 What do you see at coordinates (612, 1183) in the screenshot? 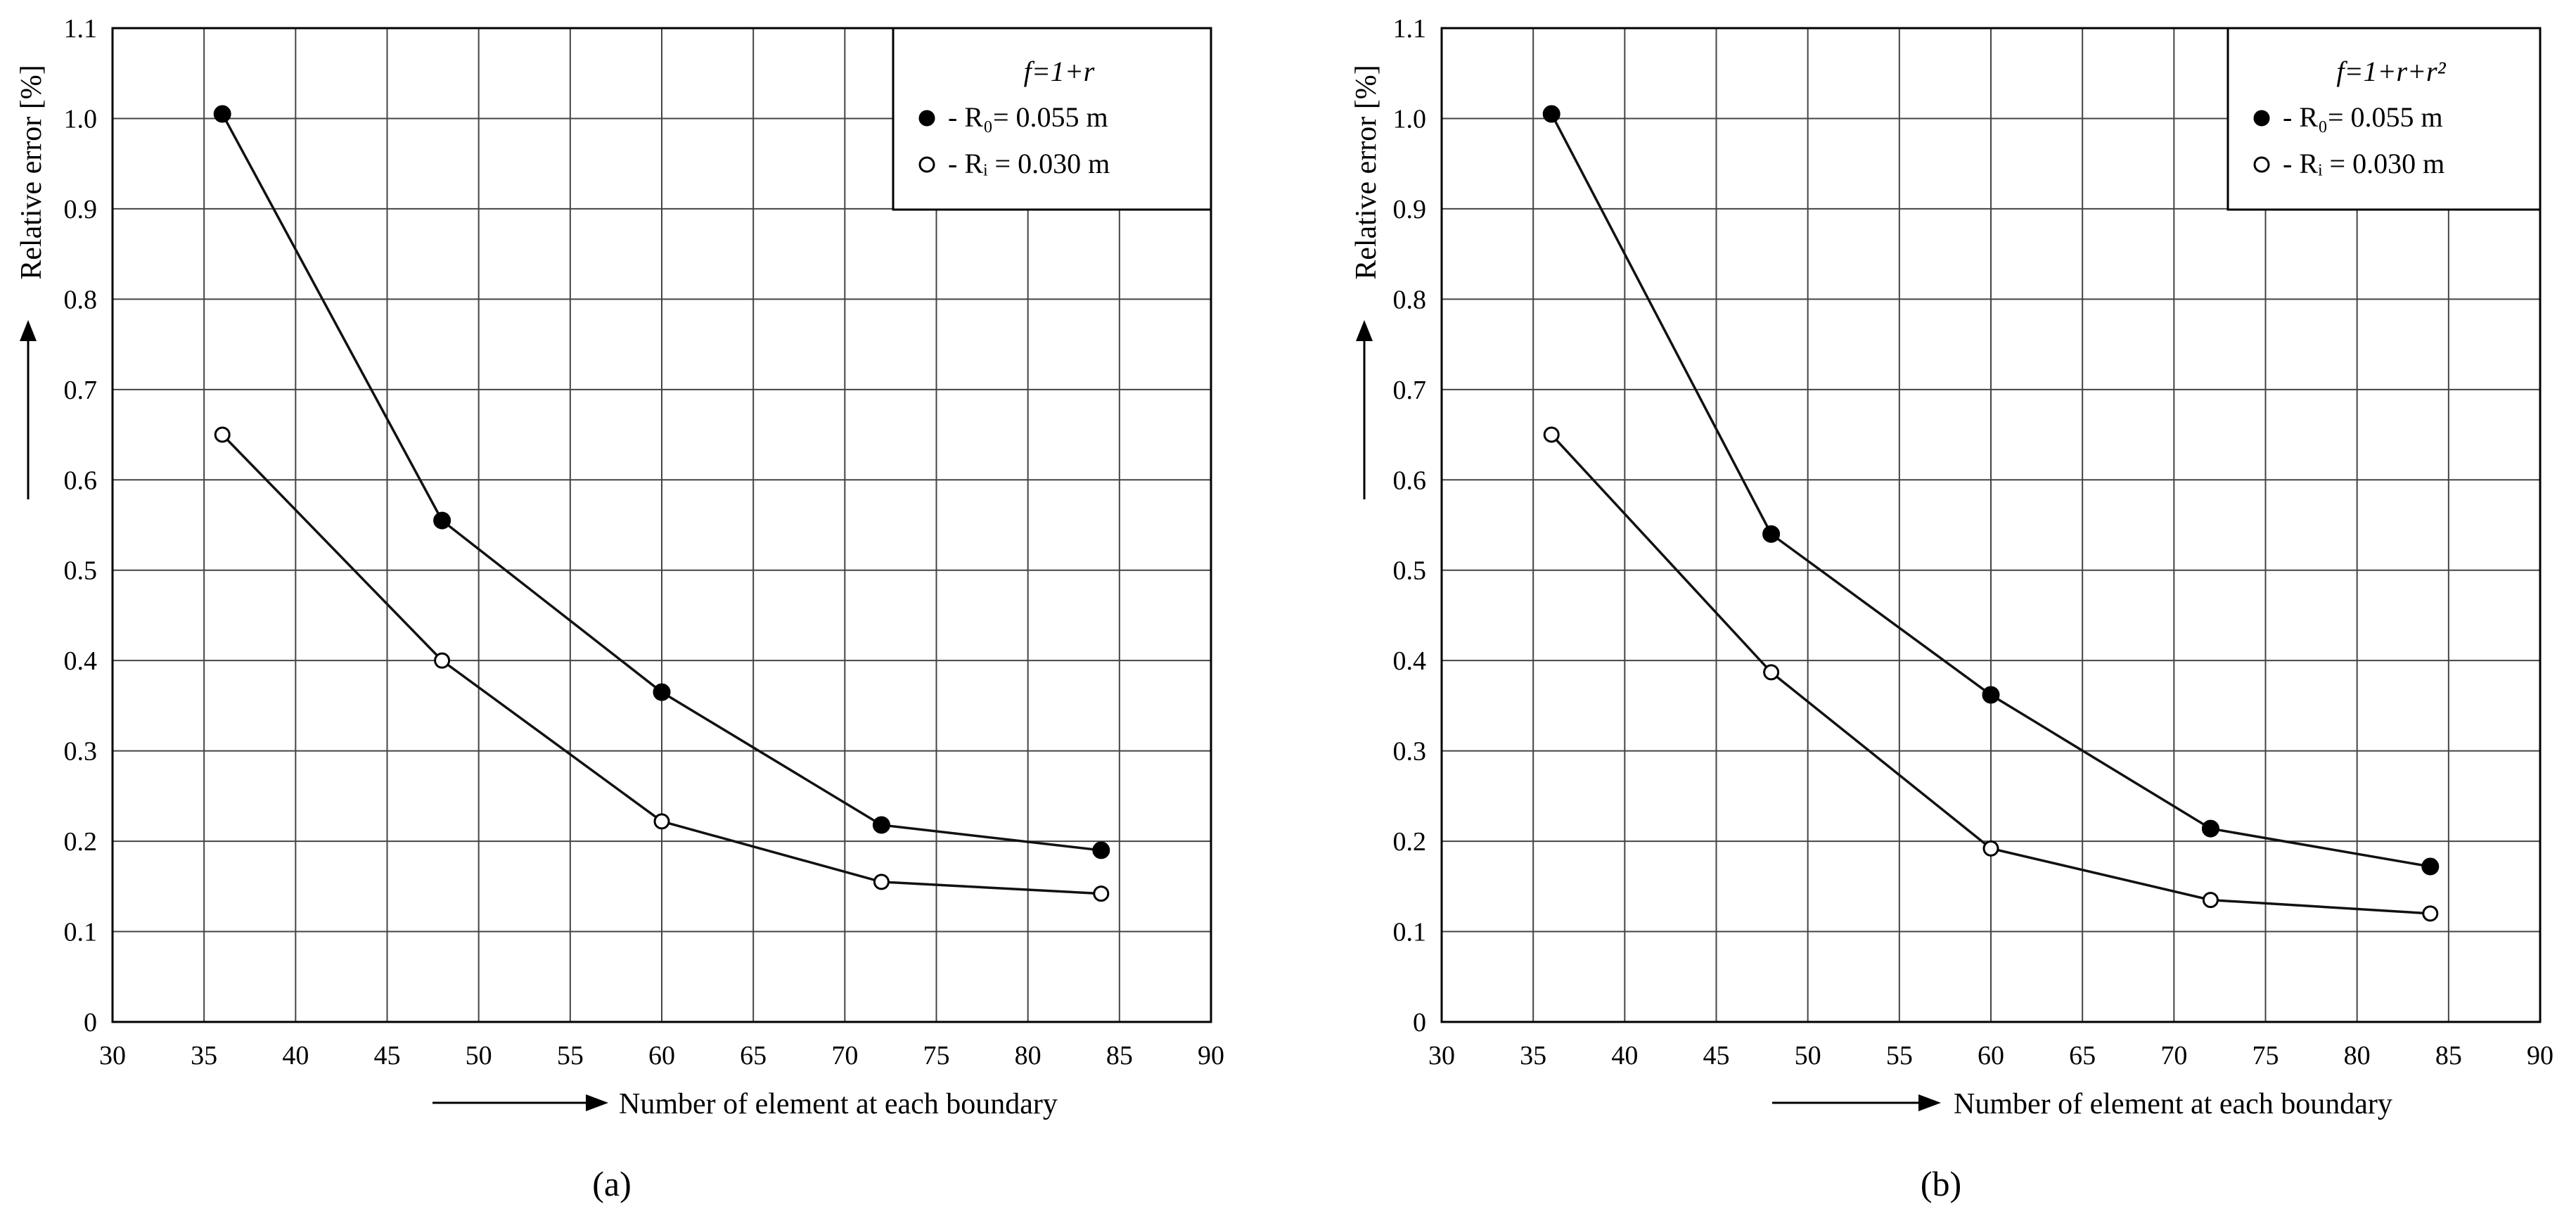
I see `panel-label: (a)` at bounding box center [612, 1183].